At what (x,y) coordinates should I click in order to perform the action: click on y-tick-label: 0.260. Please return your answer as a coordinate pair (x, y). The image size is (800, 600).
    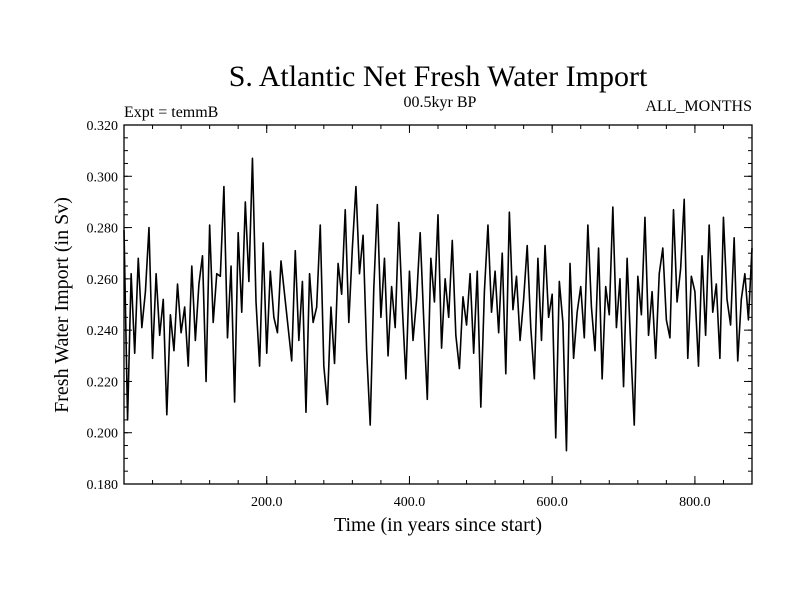
    Looking at the image, I should click on (103, 280).